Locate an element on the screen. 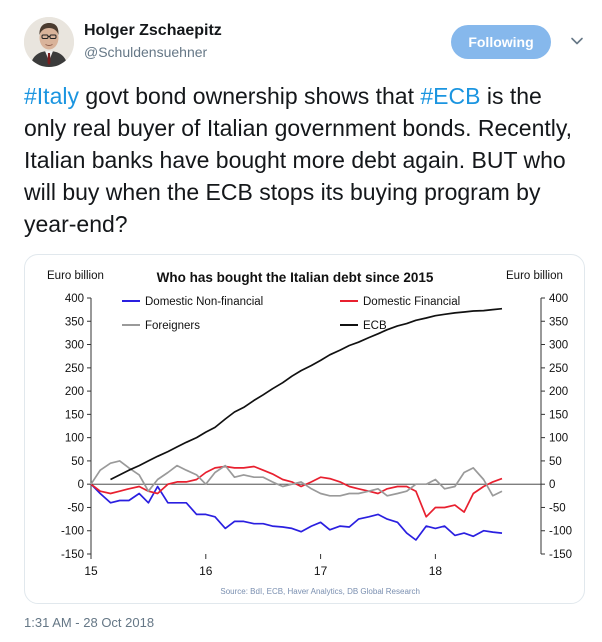  y-tick-label-left: -50 is located at coordinates (75, 508).